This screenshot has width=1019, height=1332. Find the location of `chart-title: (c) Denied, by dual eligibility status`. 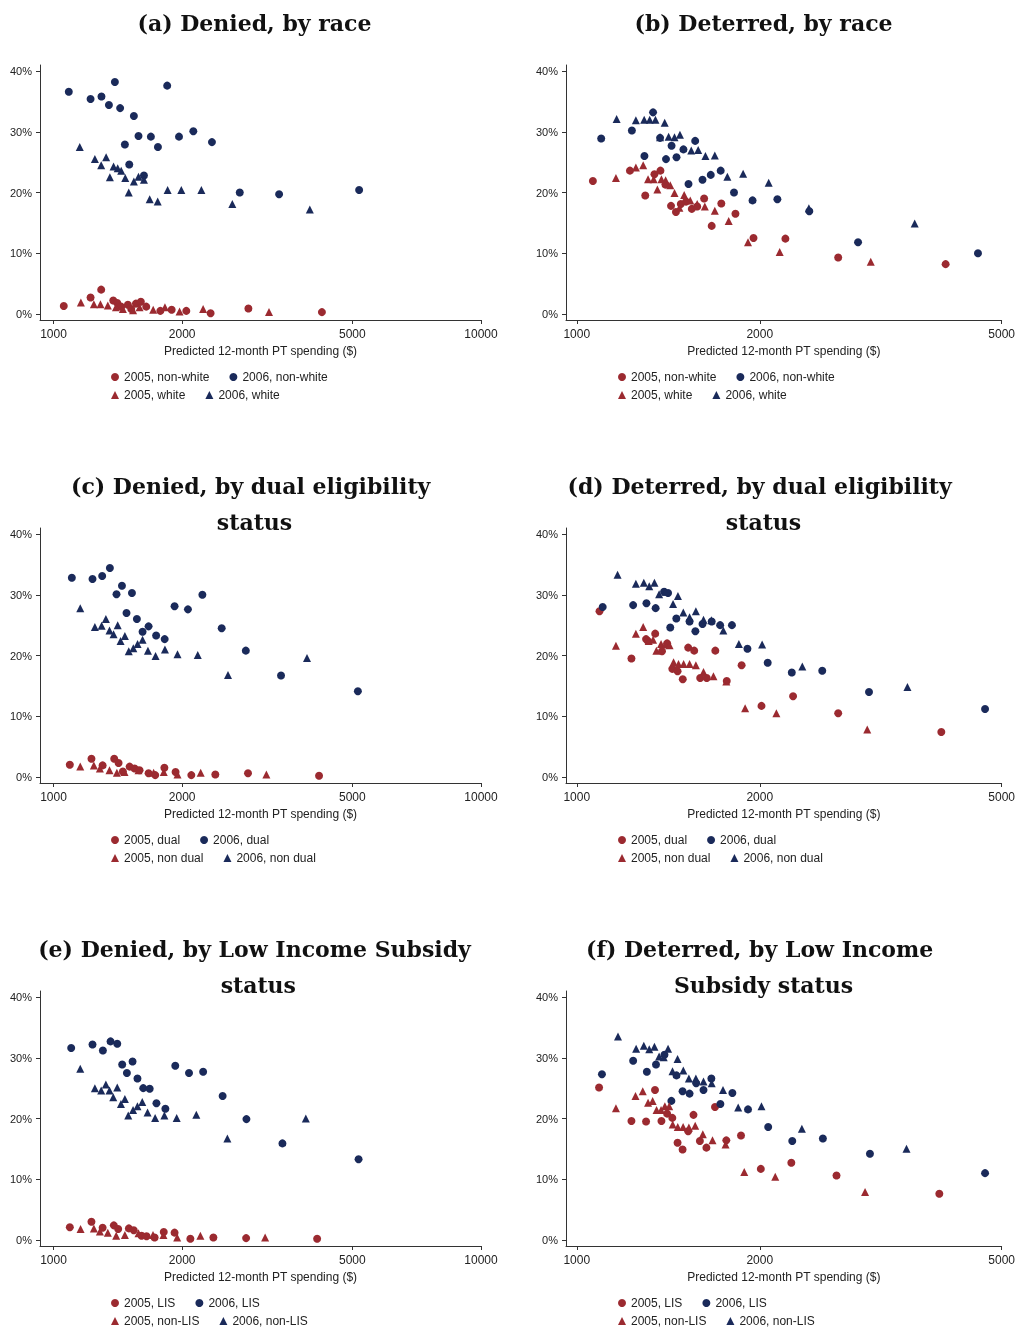

chart-title: (c) Denied, by dual eligibility status is located at coordinates (254, 504).